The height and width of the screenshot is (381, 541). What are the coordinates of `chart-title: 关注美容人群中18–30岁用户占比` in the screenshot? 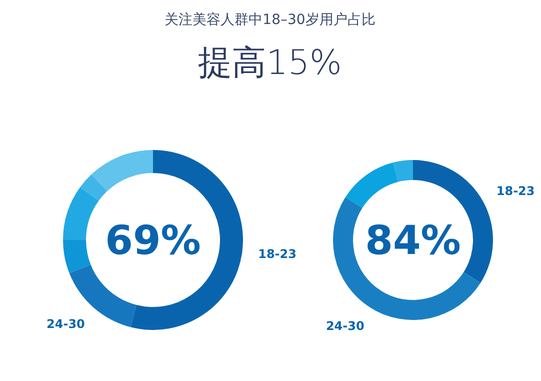 It's located at (270, 20).